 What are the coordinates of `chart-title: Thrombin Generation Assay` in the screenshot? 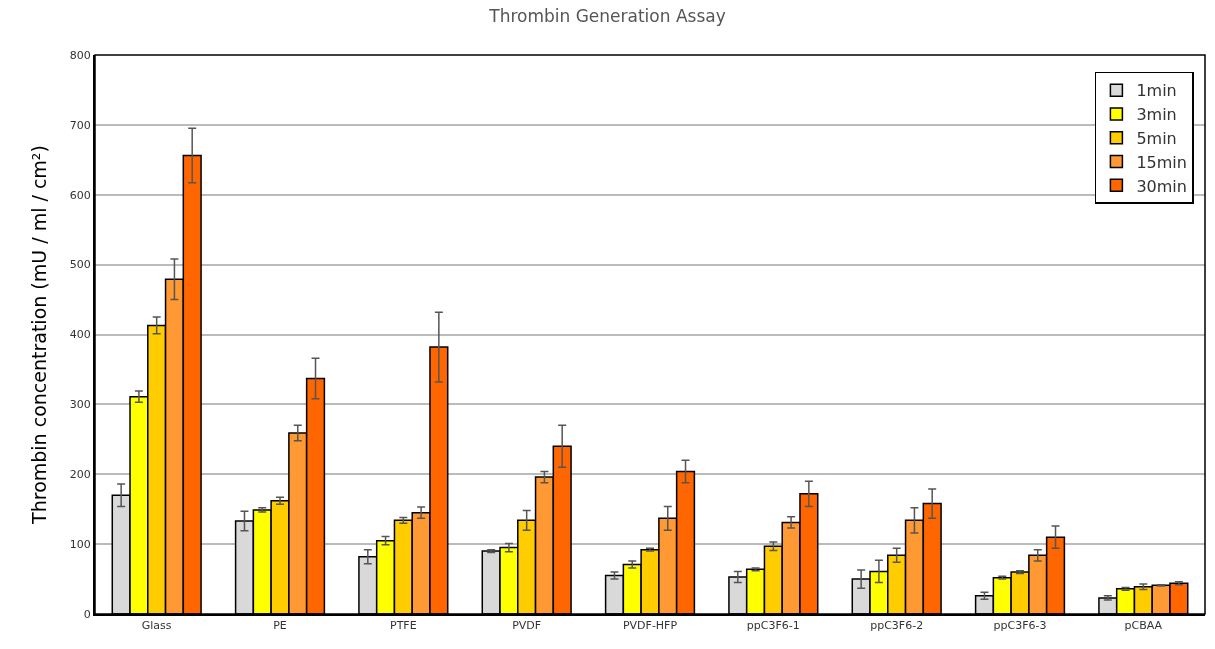 It's located at (607, 15).